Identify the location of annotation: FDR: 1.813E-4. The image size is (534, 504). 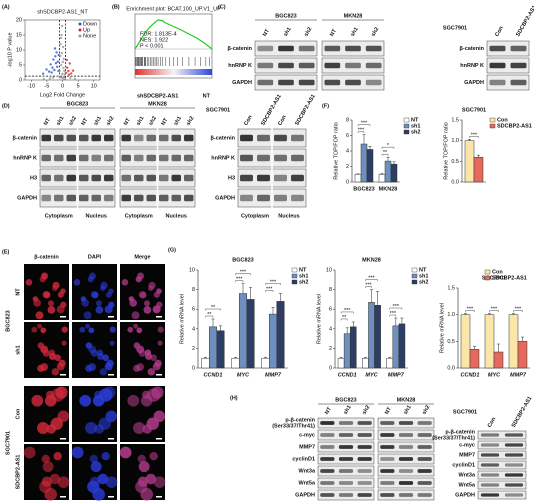
(158, 34).